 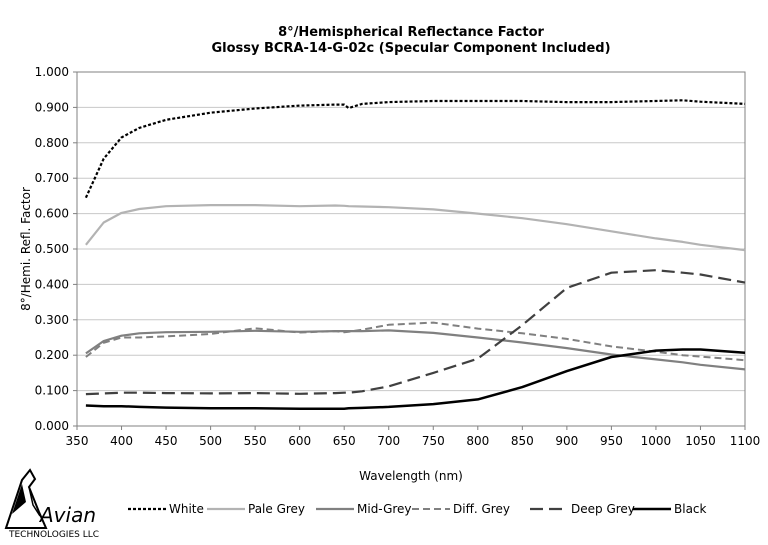 What do you see at coordinates (344, 441) in the screenshot?
I see `x-tick-label: 650` at bounding box center [344, 441].